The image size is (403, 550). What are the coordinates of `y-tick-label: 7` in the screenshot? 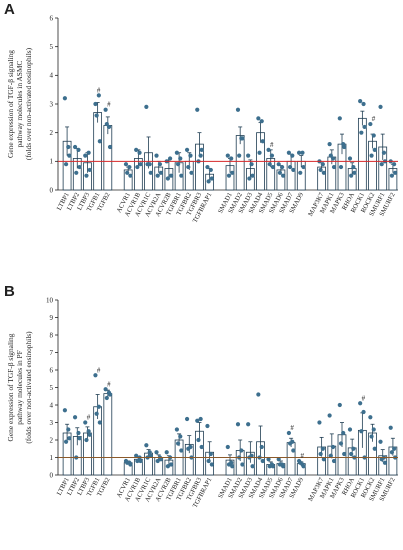 It's located at (52, 353).